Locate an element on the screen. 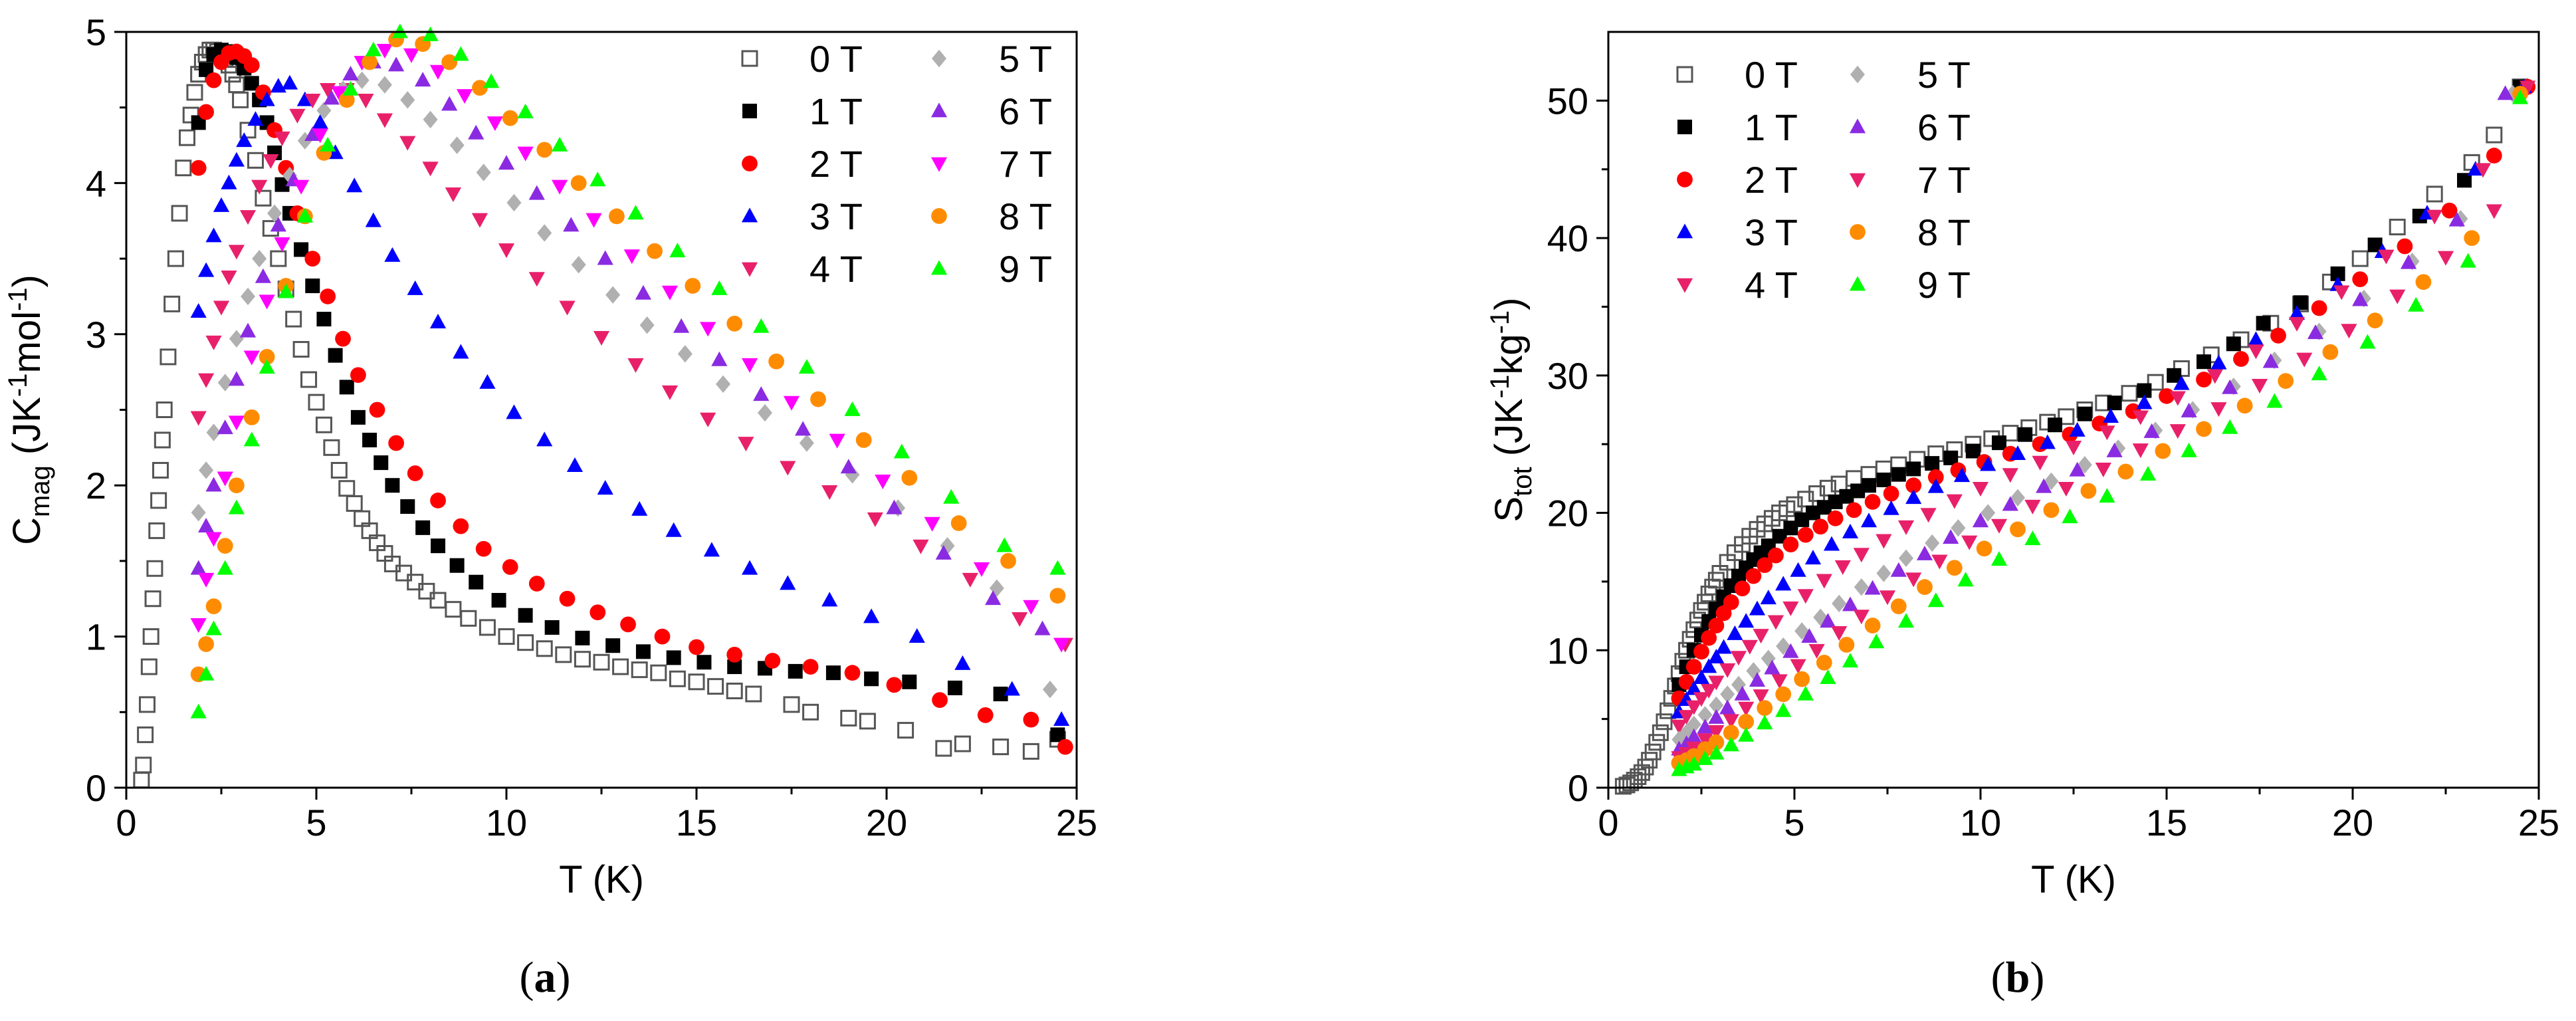 The height and width of the screenshot is (1021, 2576). legend-label: 5 T is located at coordinates (1944, 75).